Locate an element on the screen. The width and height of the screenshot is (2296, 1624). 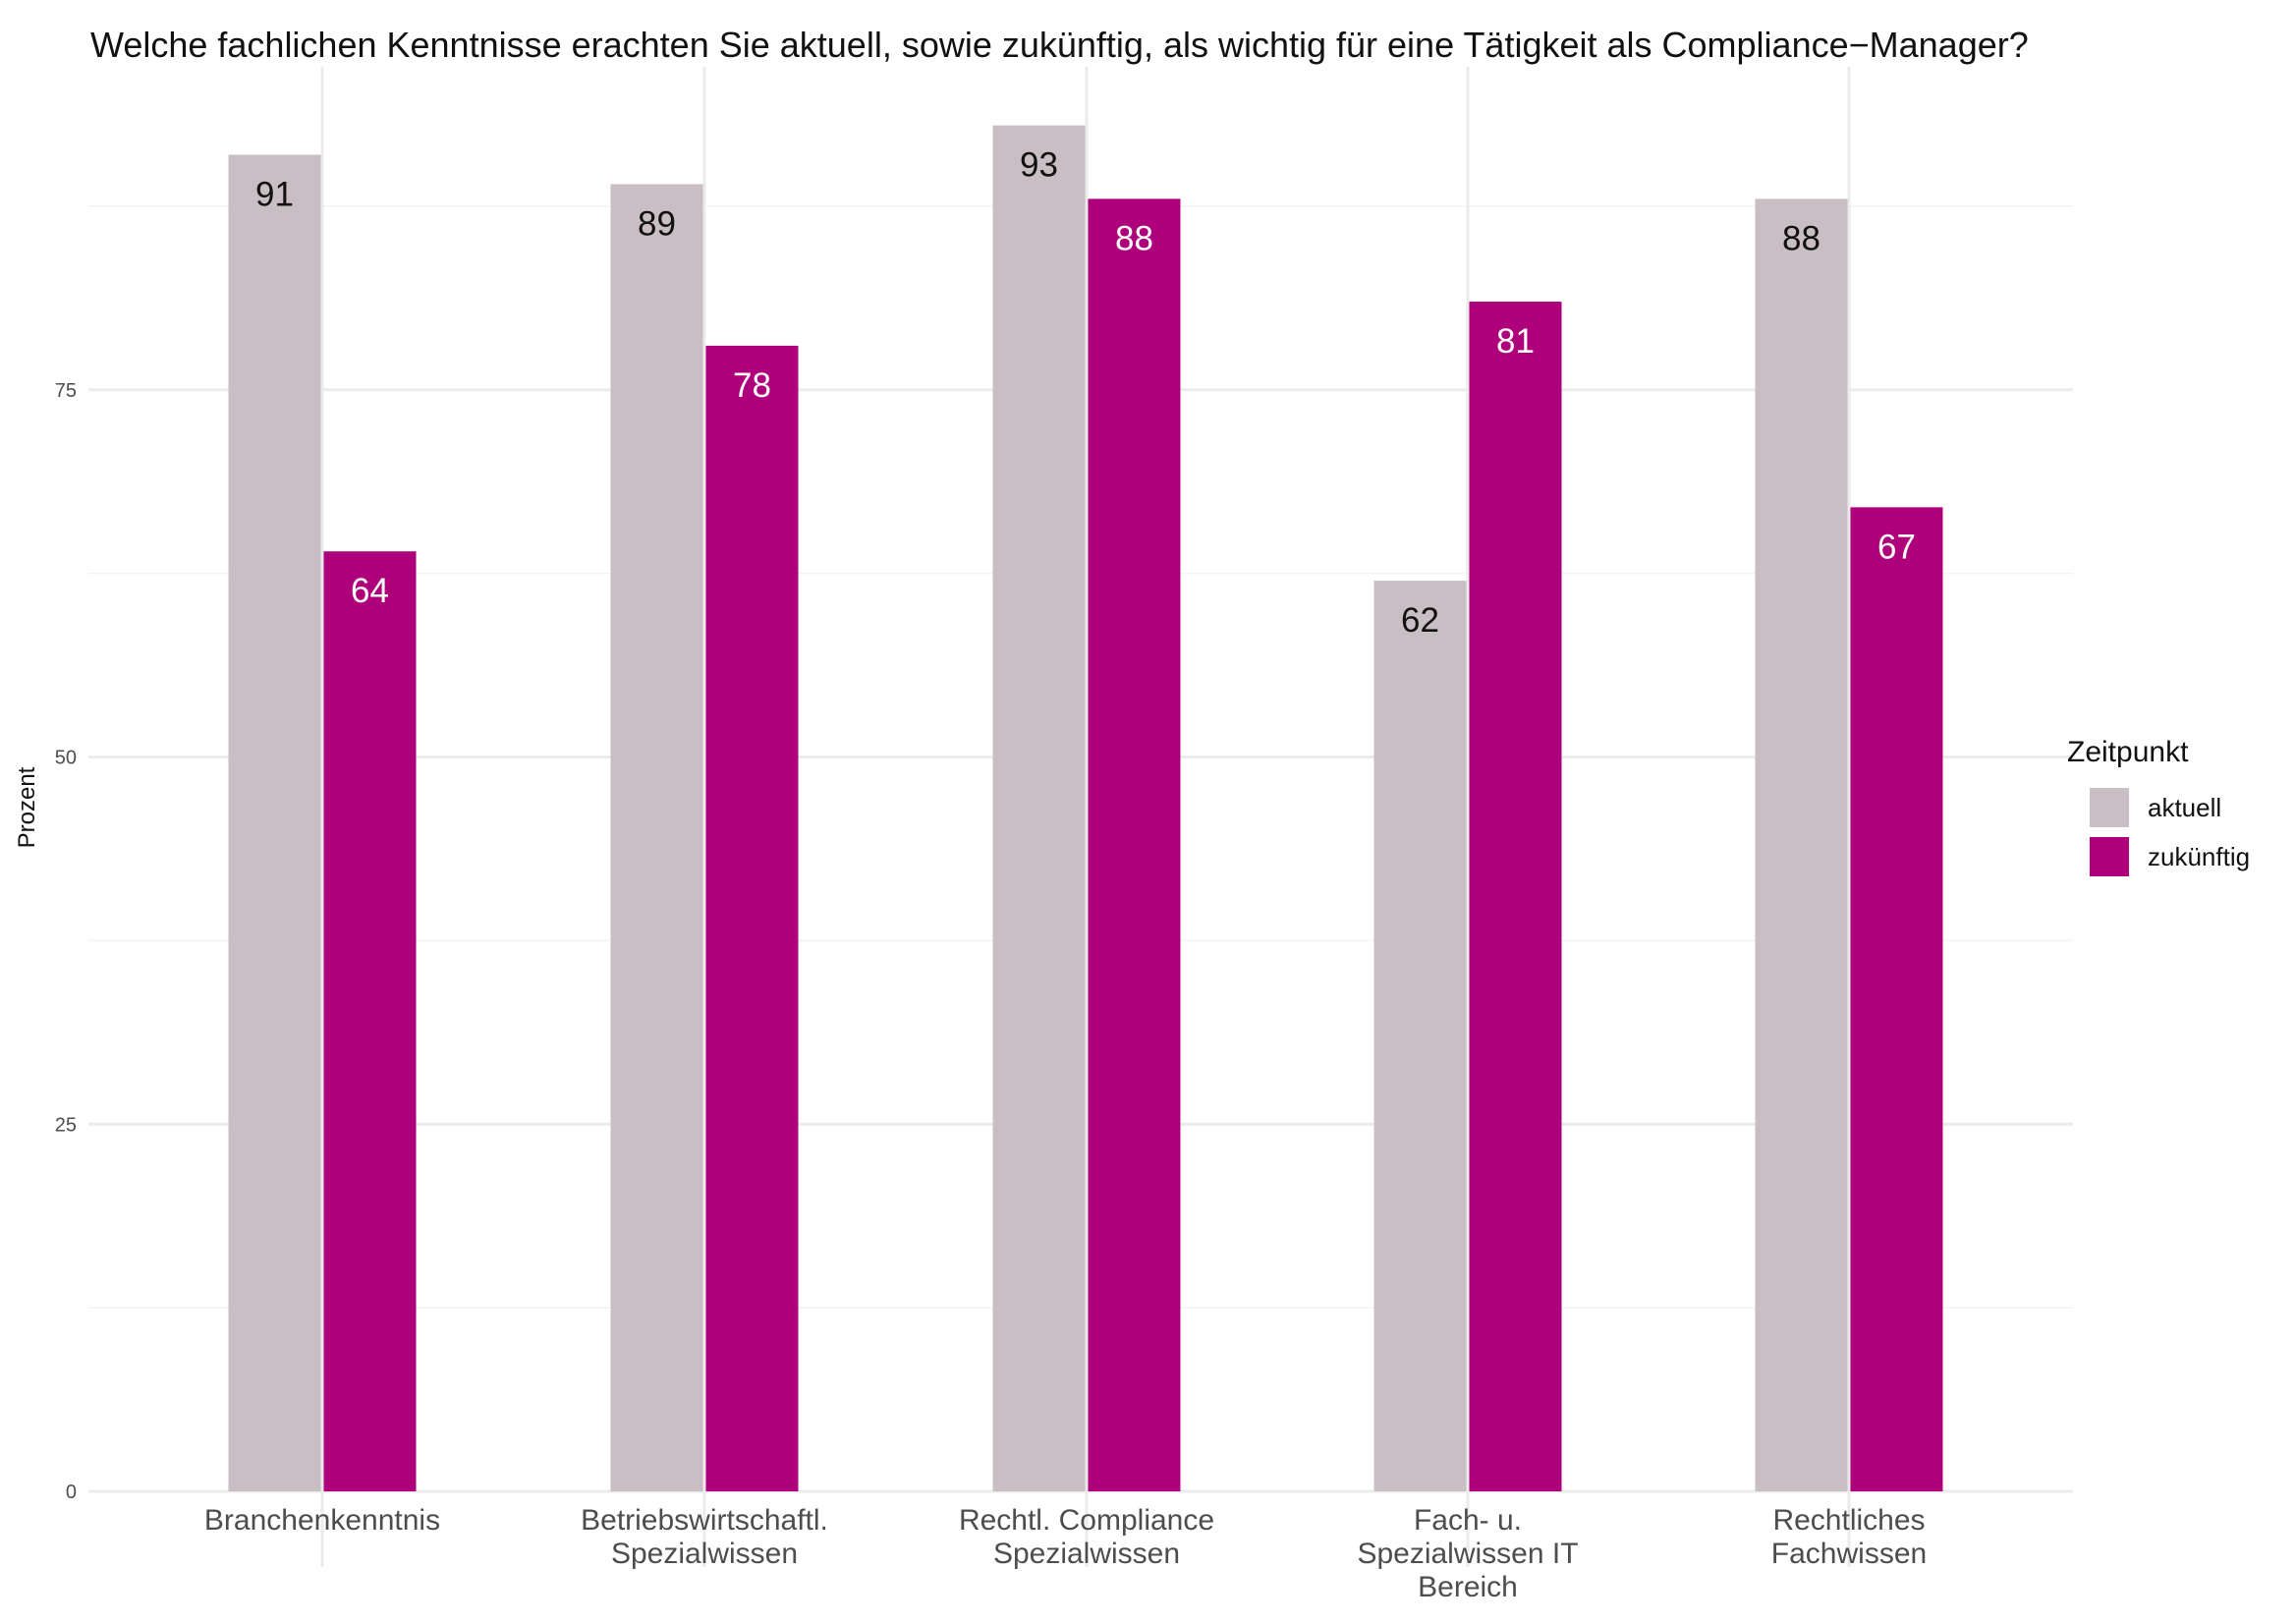
data-label: 67 is located at coordinates (1896, 547).